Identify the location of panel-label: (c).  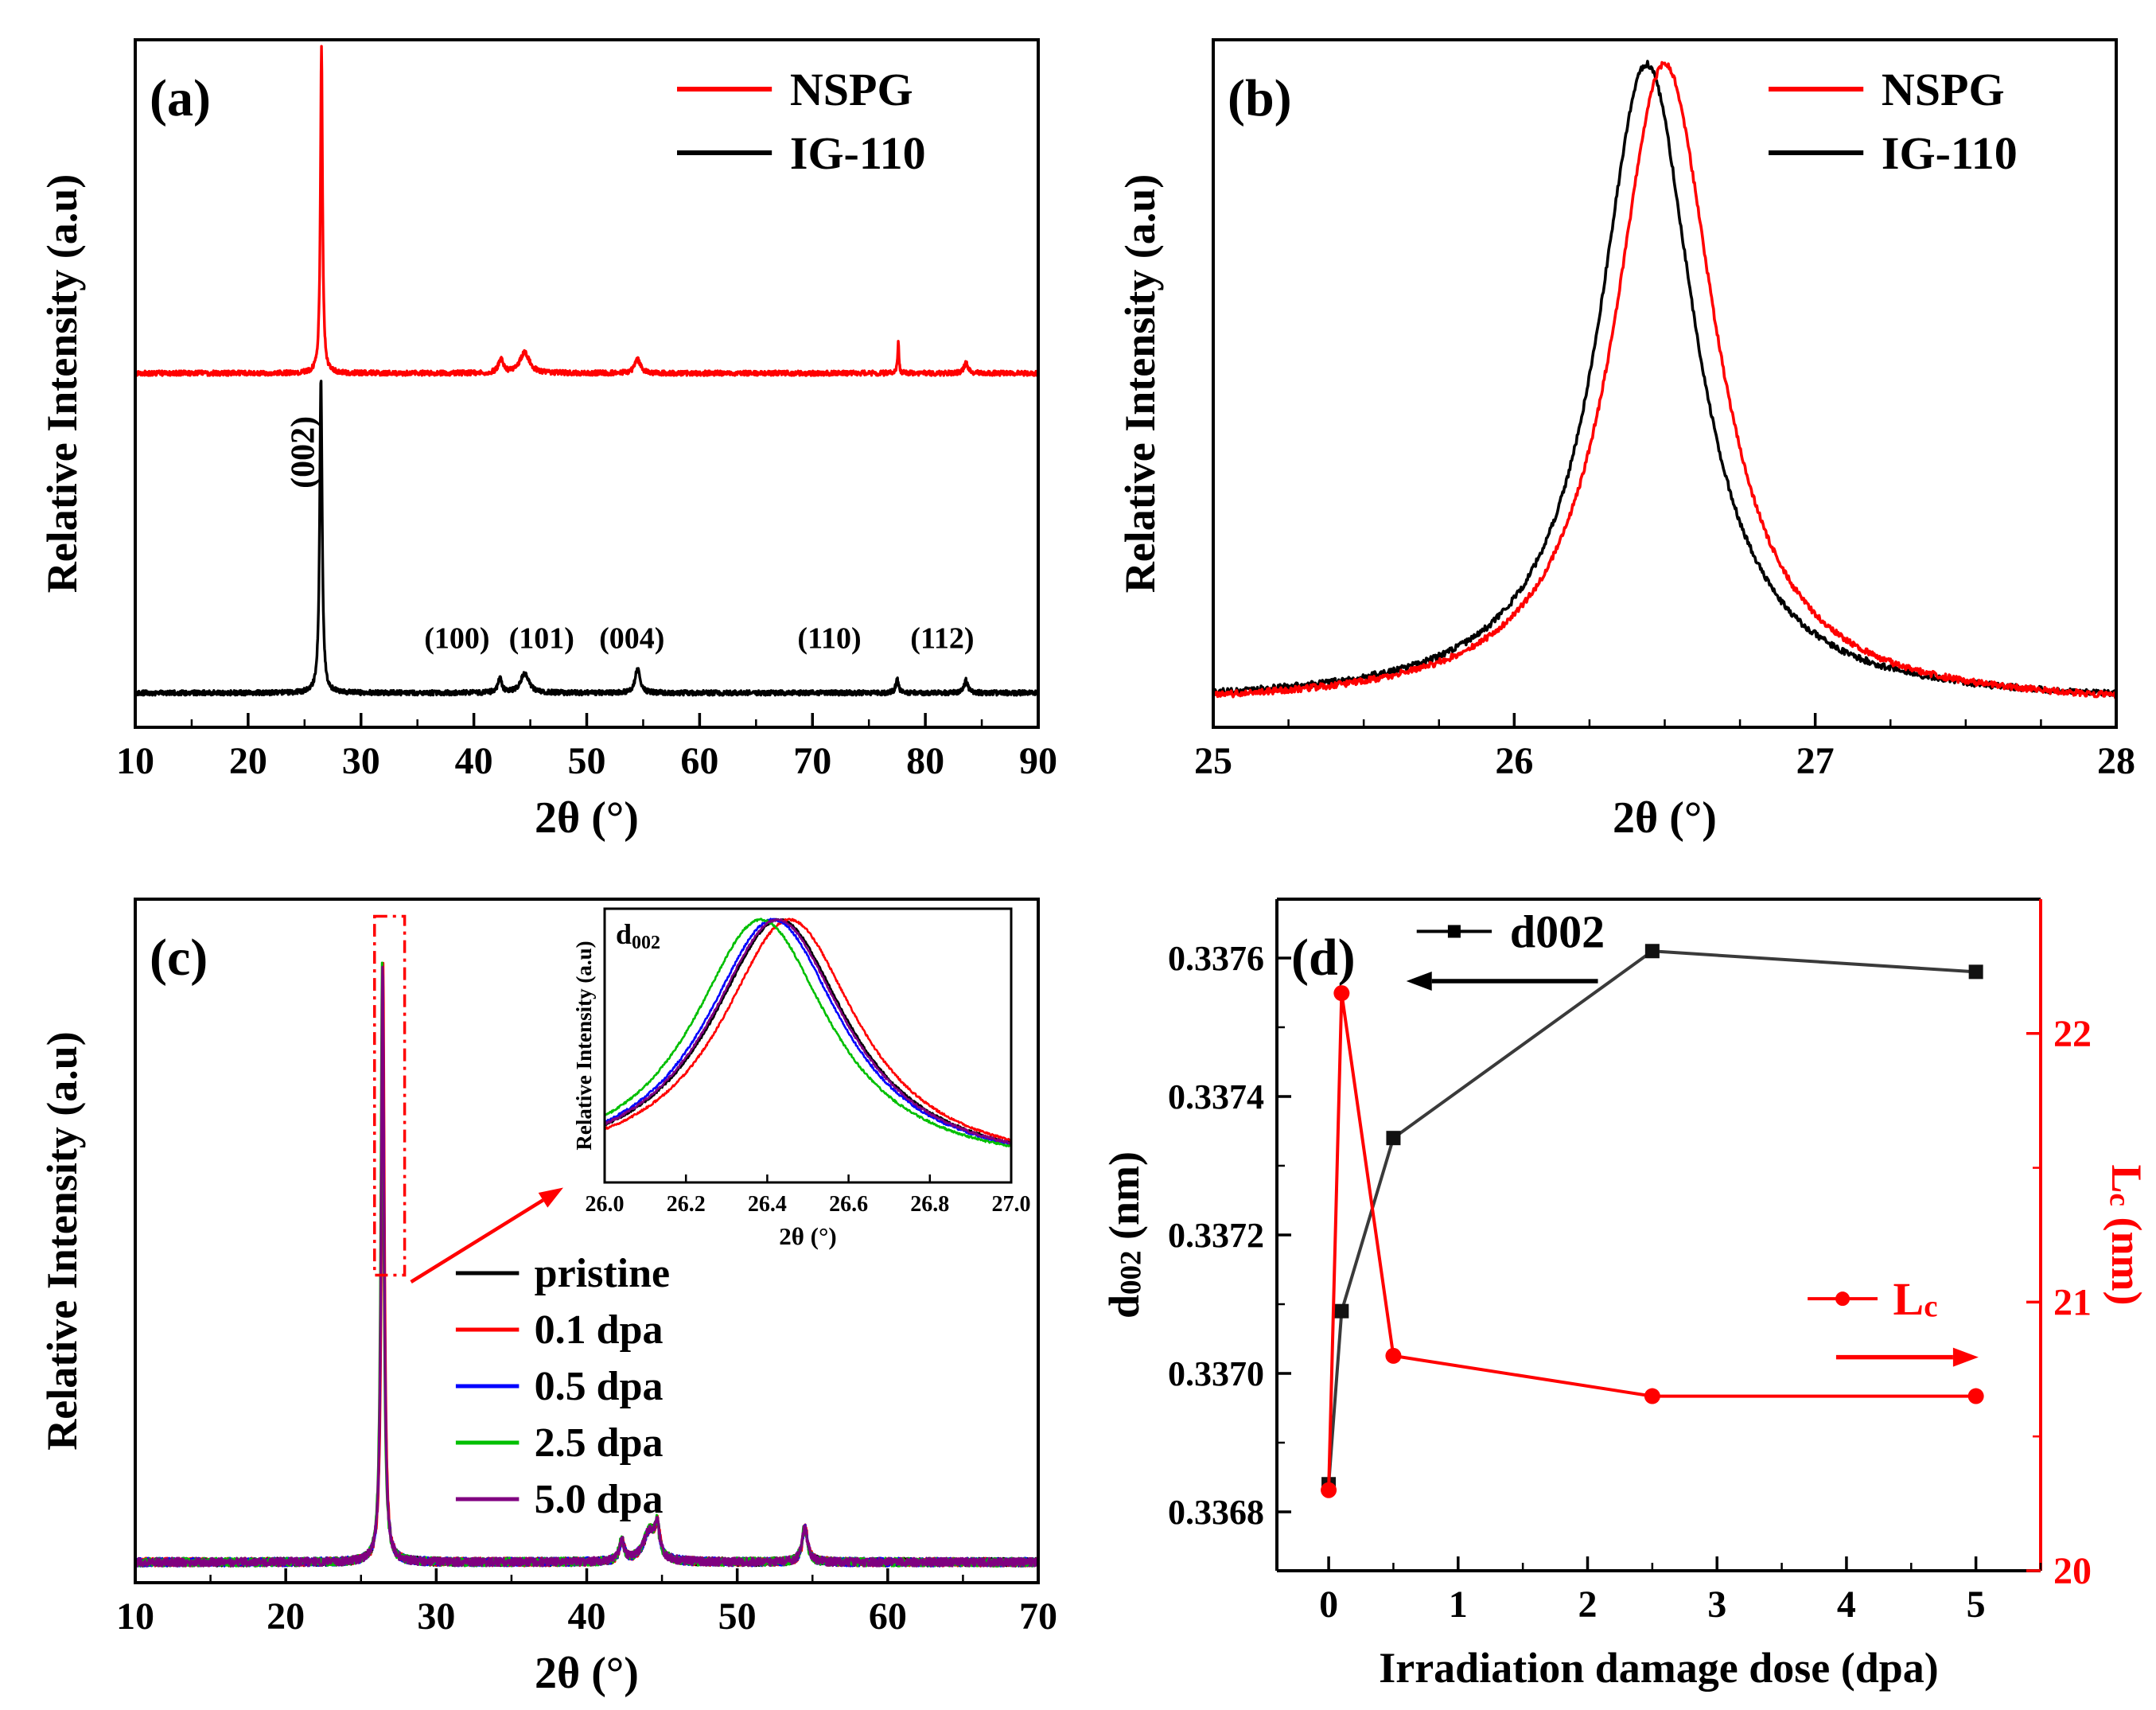
(179, 958).